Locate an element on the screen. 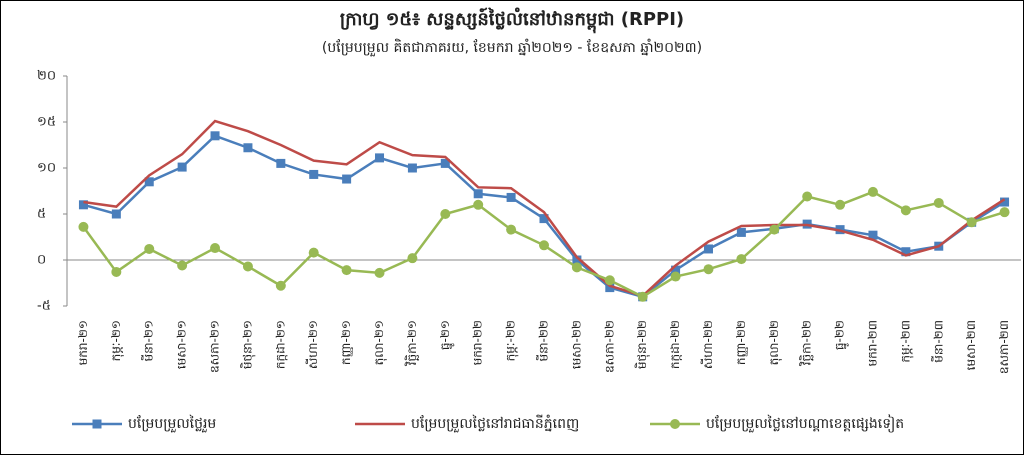  x-tick-label: កុម្ភៈ-២៣ is located at coordinates (905, 341).